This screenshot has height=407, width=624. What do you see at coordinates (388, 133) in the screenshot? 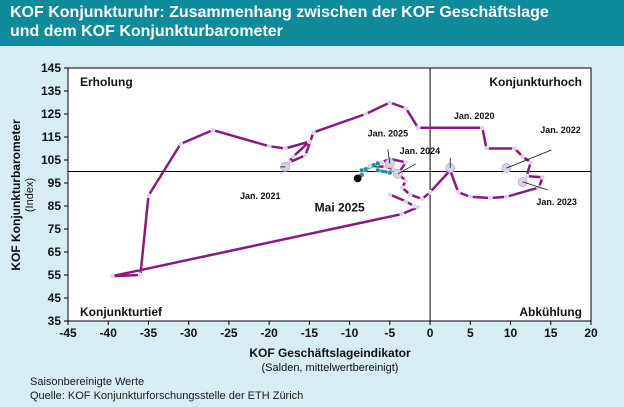
I see `annotation-label: Jan. 2025` at bounding box center [388, 133].